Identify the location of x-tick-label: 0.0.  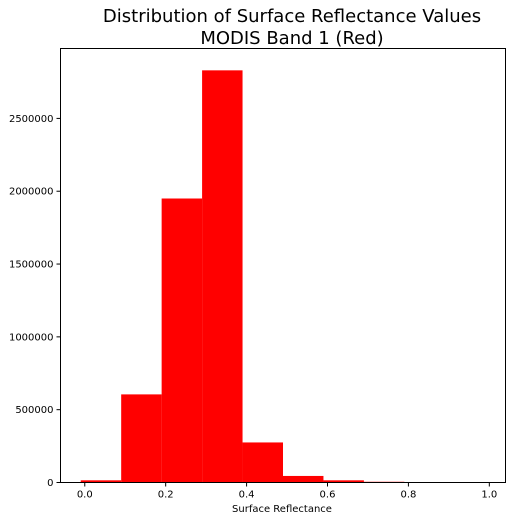
(85, 495).